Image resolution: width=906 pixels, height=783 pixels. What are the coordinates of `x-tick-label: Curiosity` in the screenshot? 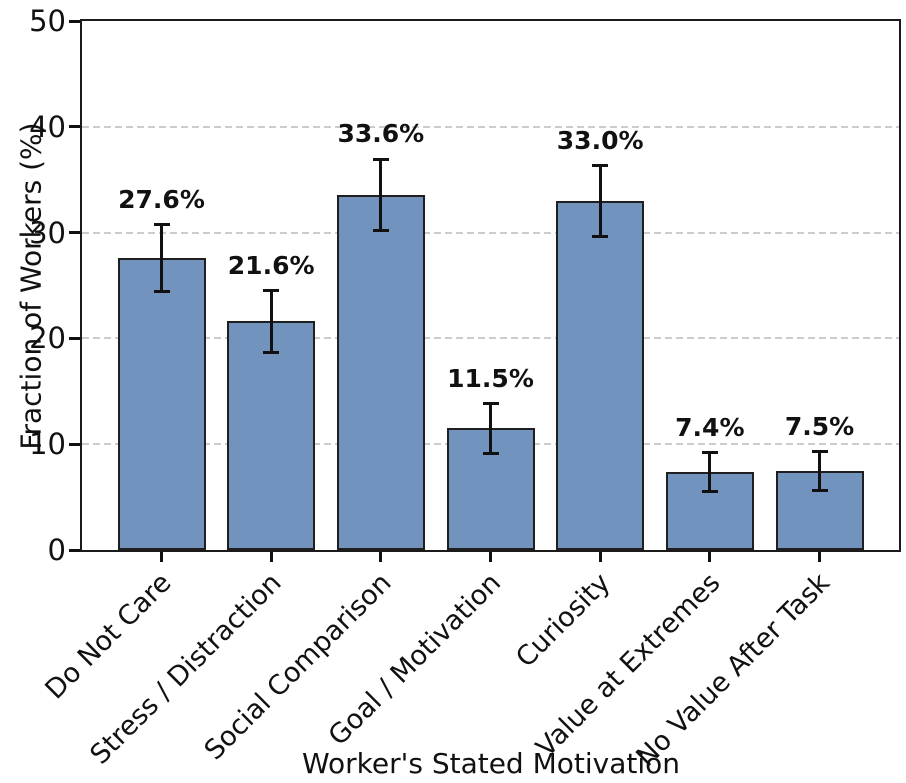 It's located at (563, 620).